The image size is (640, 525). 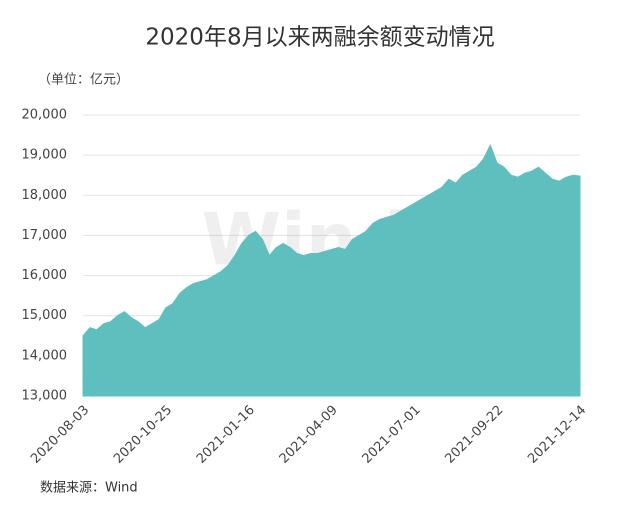 What do you see at coordinates (45, 115) in the screenshot?
I see `y-tick-label: 20,000` at bounding box center [45, 115].